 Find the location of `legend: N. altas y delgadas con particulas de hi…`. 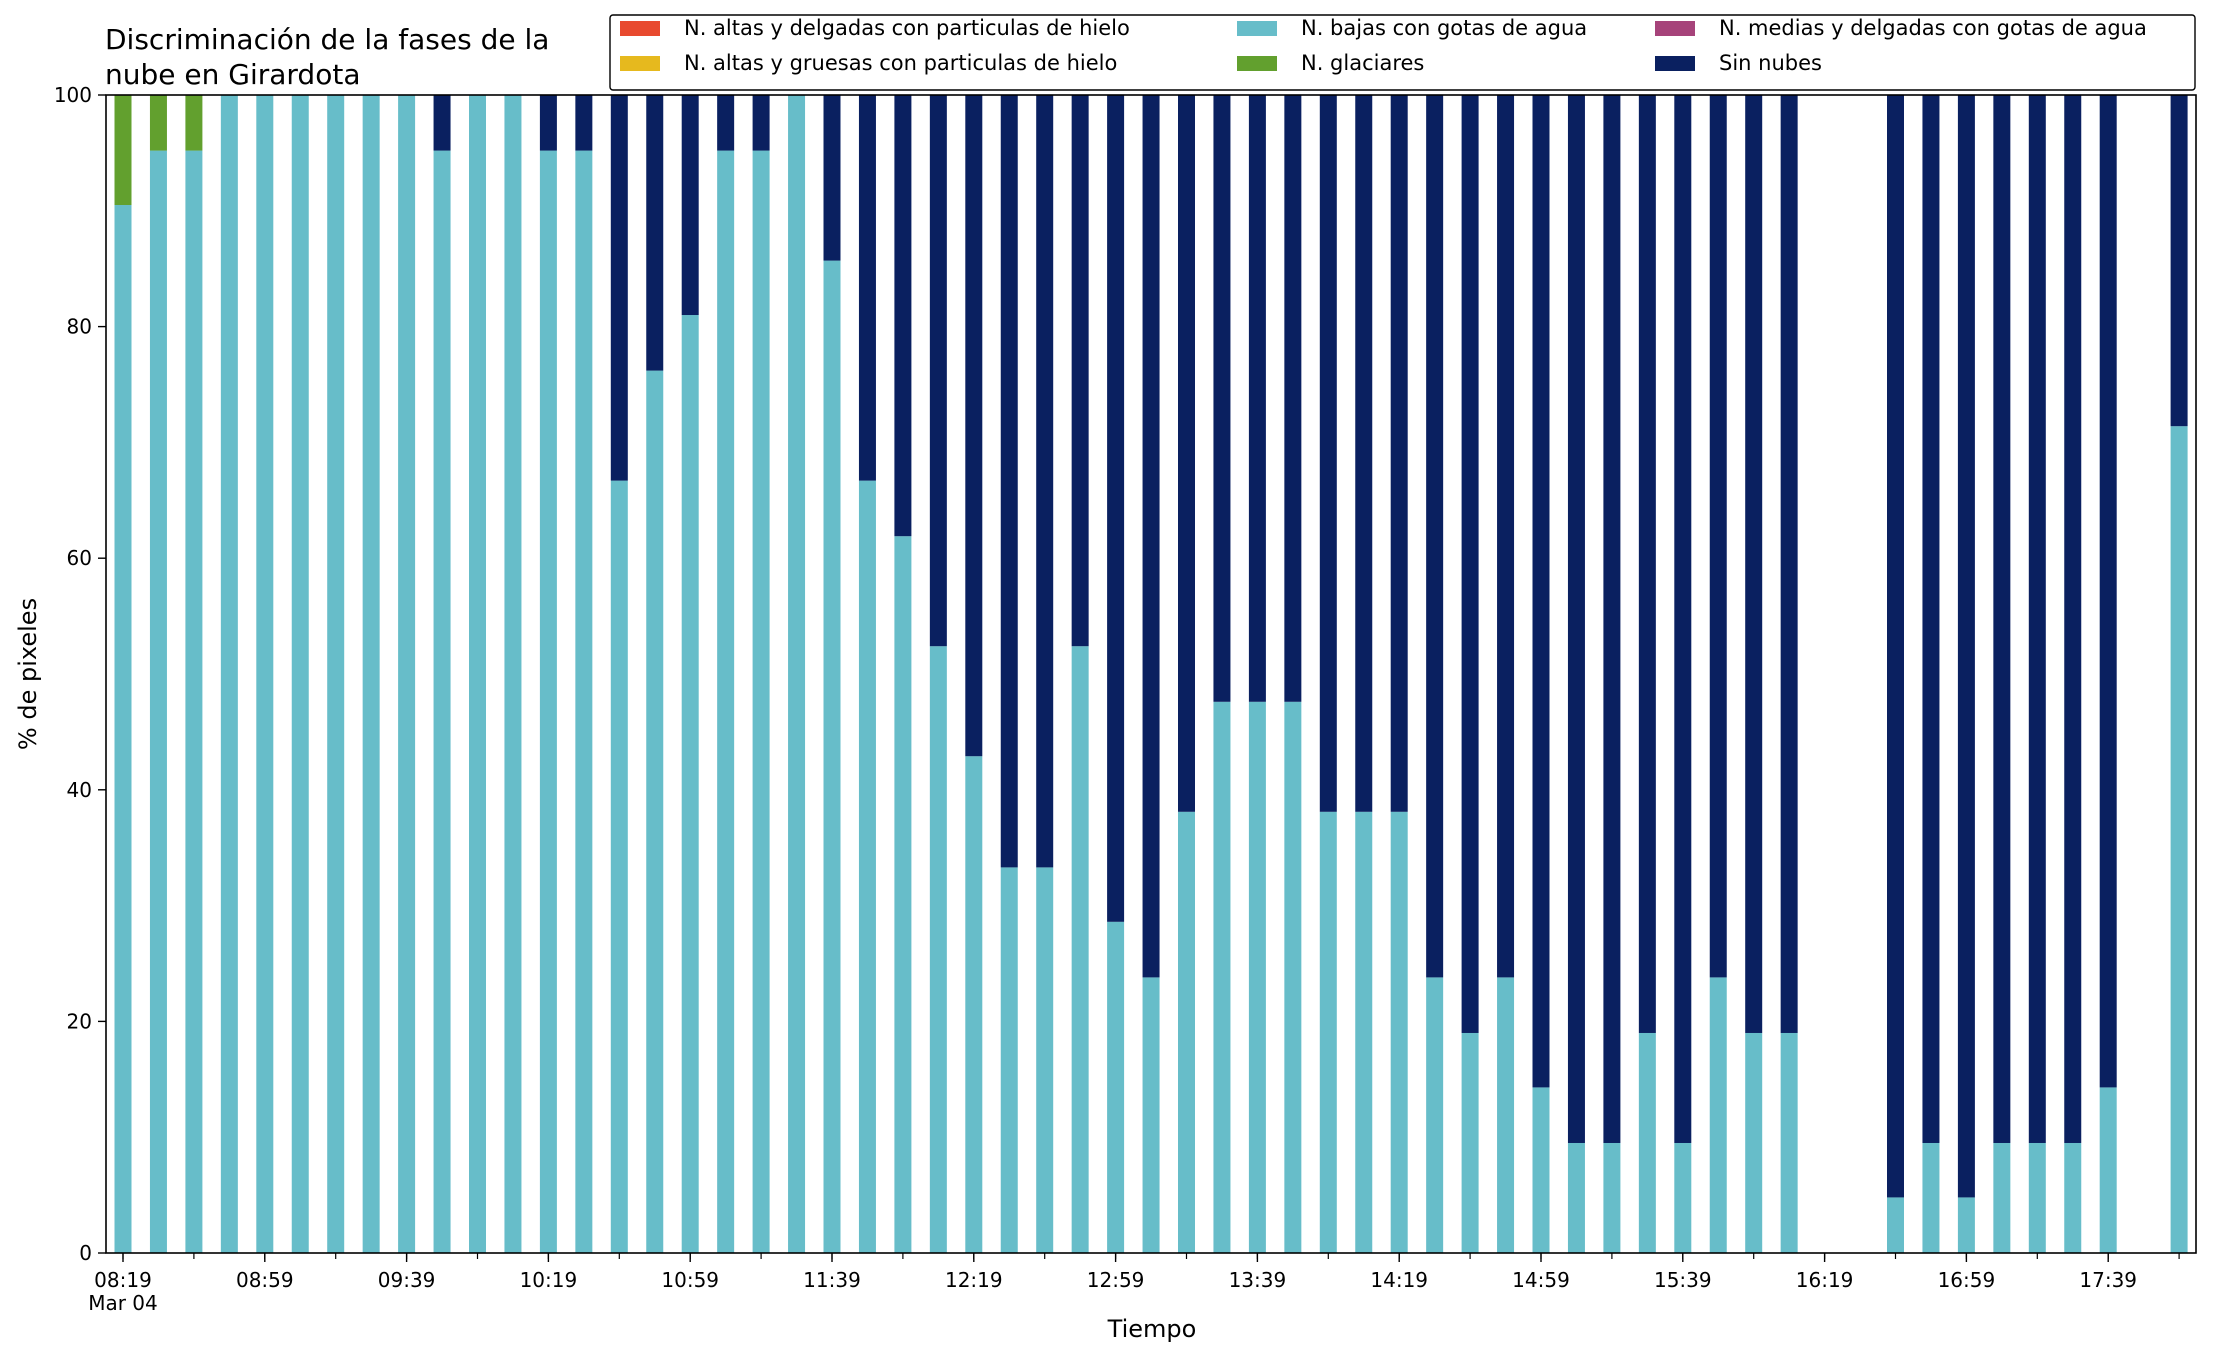

legend: N. altas y delgadas con particulas de hi… is located at coordinates (1402, 52).